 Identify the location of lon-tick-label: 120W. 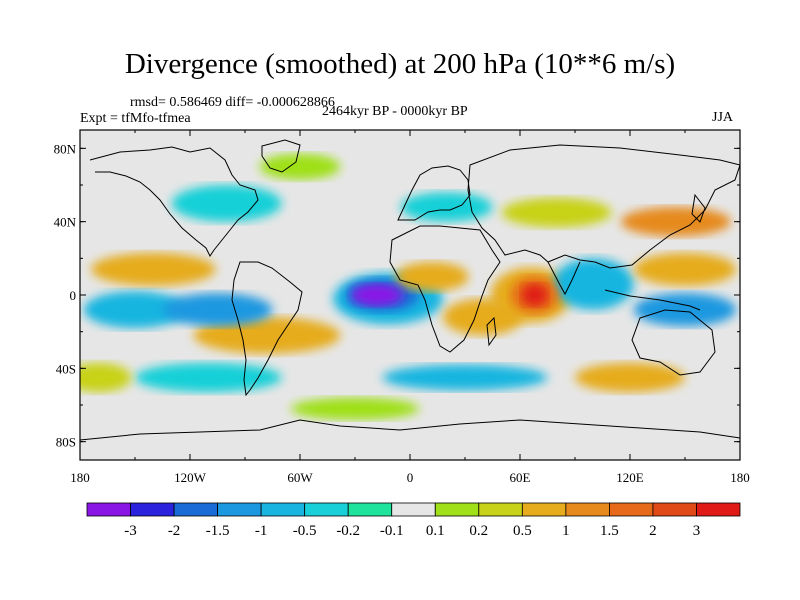
(190, 477).